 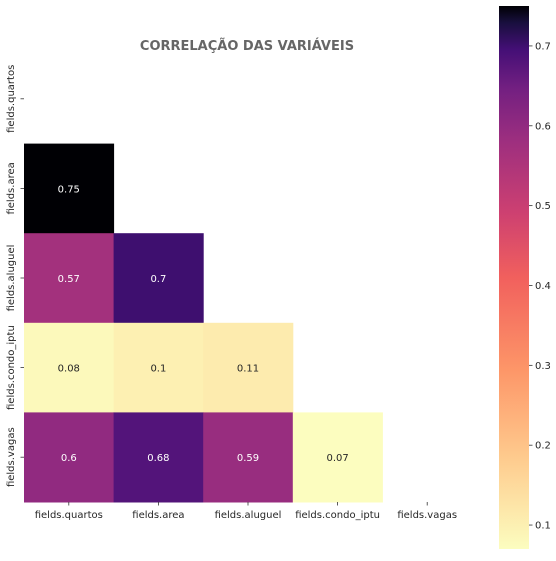 I want to click on colorbar-ticks: 0.1 0.2 0.3 0.4 0.5 0.6 0.7, so click(x=540, y=286).